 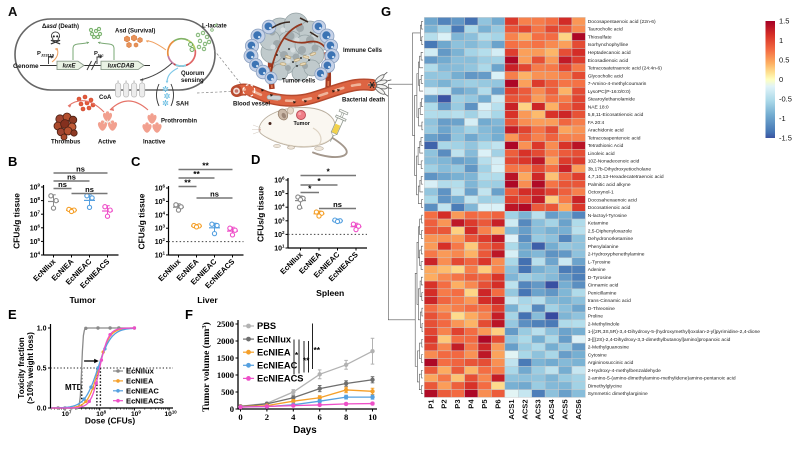 What do you see at coordinates (299, 82) in the screenshot?
I see `svg-text: Tumor cells` at bounding box center [299, 82].